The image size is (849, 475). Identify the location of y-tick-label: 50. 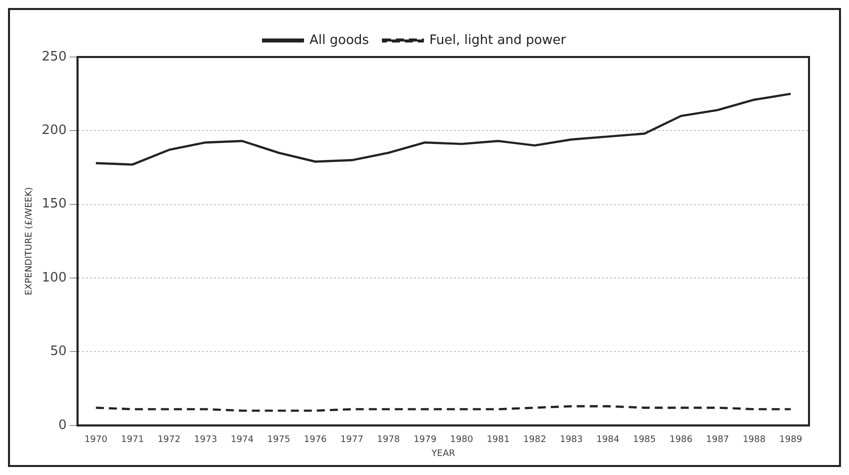
(58, 352).